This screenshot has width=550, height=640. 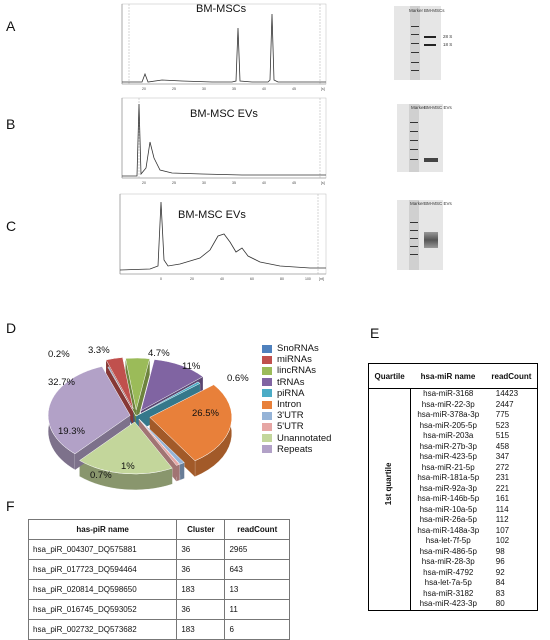 What do you see at coordinates (61, 382) in the screenshot?
I see `pie-label-repeats: 32.7%` at bounding box center [61, 382].